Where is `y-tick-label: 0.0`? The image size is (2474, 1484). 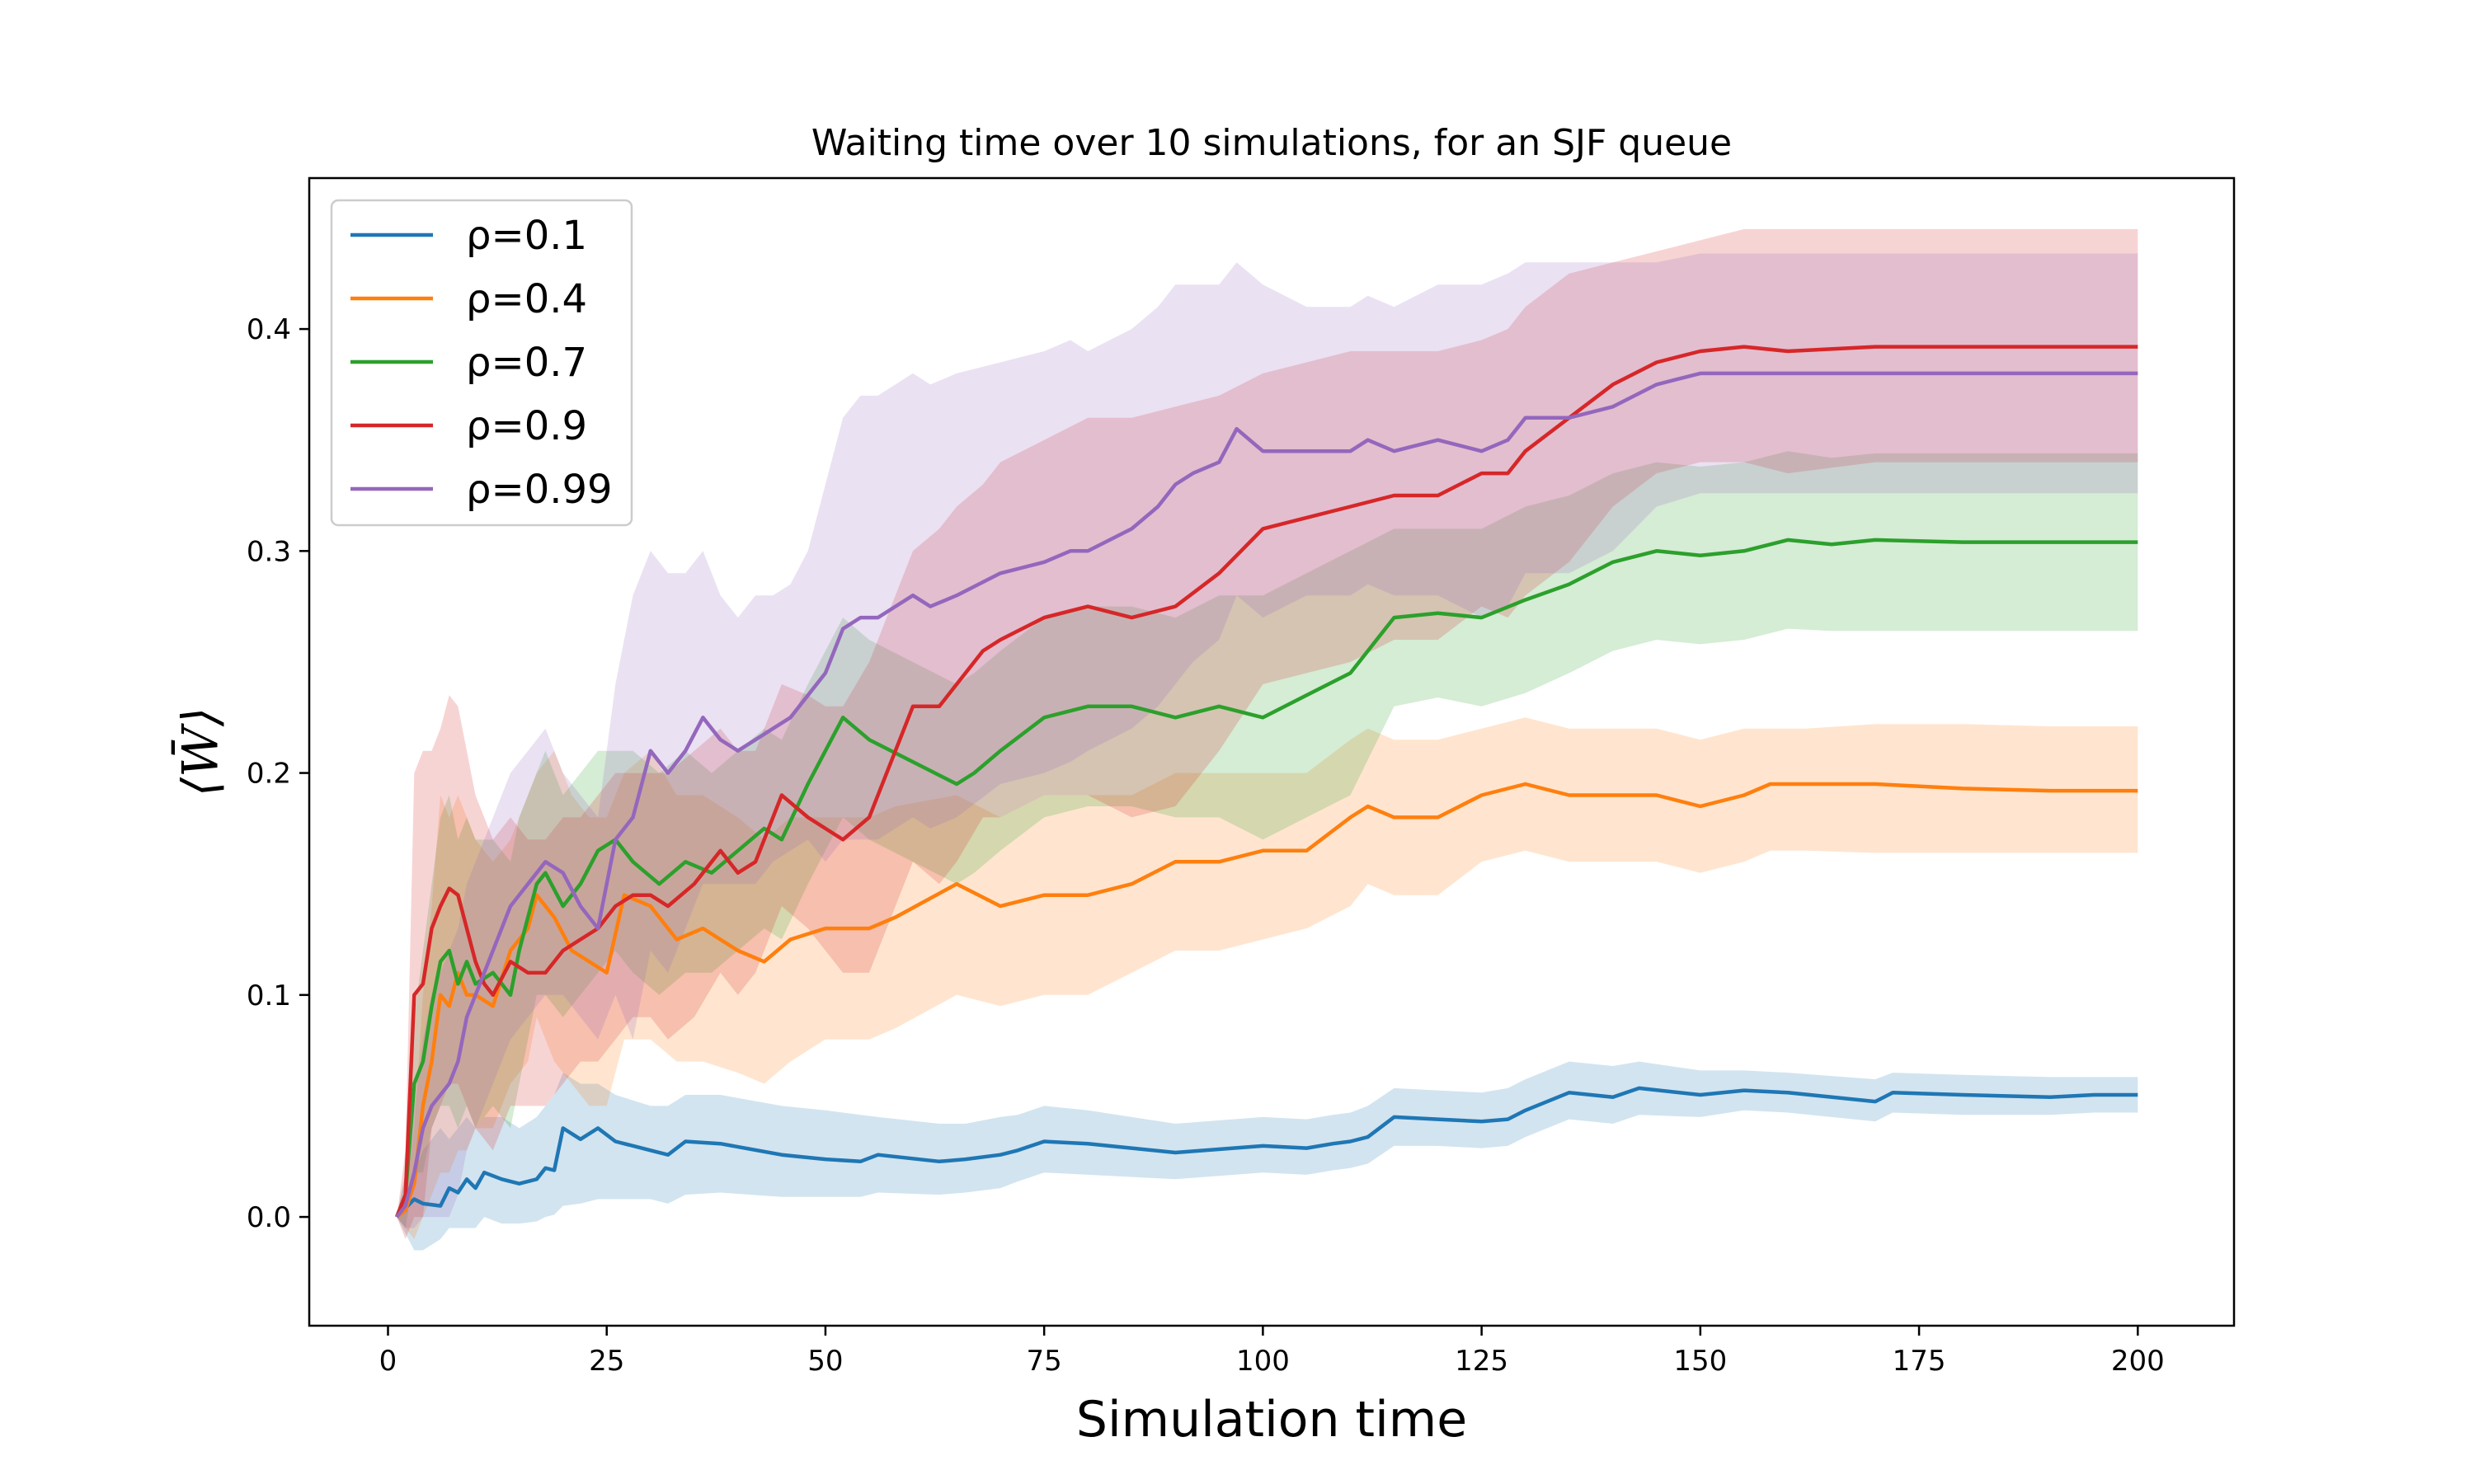 y-tick-label: 0.0 is located at coordinates (269, 1217).